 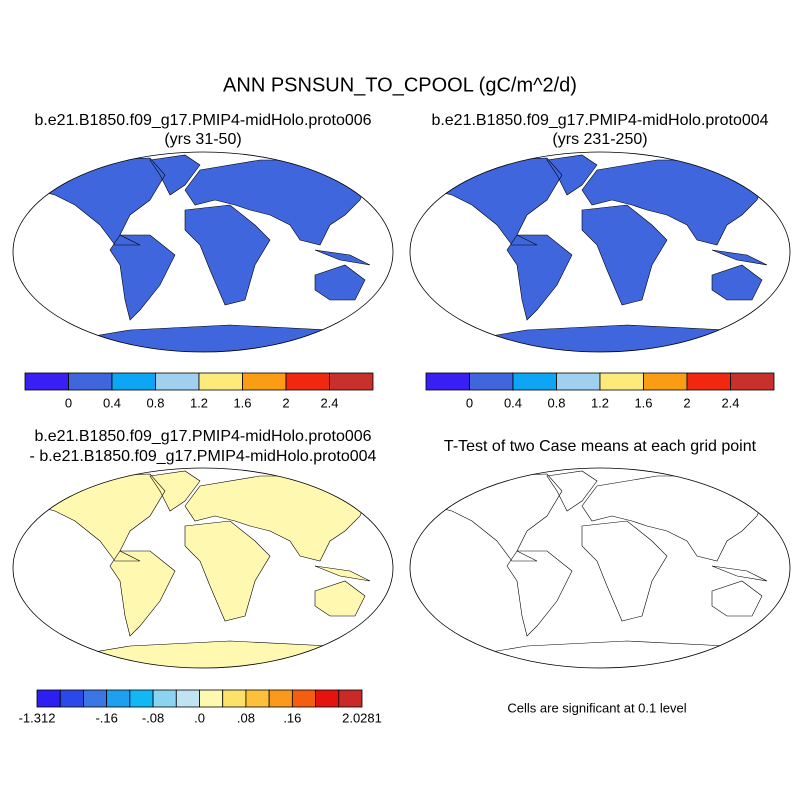 I want to click on colorbar-label: -.08, so click(x=153, y=717).